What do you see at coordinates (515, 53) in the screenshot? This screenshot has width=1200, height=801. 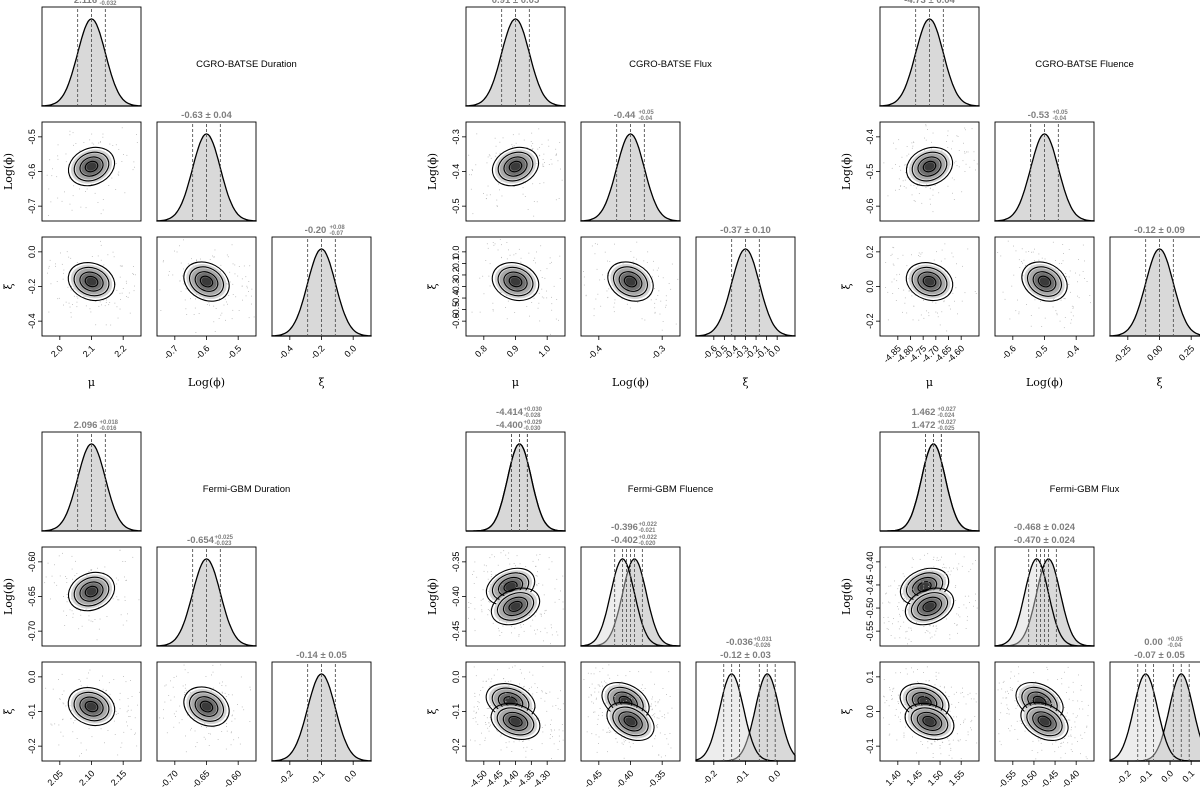 I see `panel-1-cell-0-0: 0.91 ± 0.05` at bounding box center [515, 53].